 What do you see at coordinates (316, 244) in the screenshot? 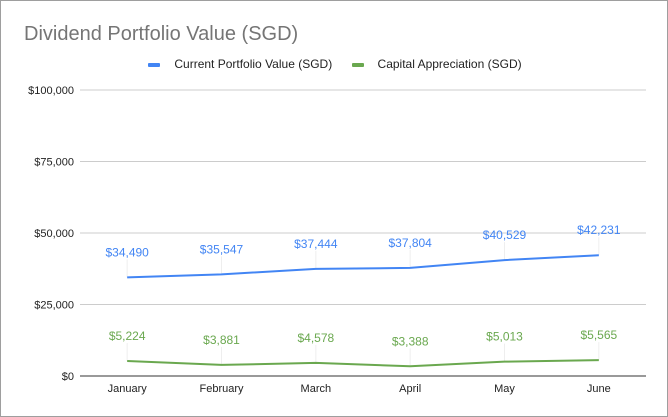
I see `data-label: $37,444` at bounding box center [316, 244].